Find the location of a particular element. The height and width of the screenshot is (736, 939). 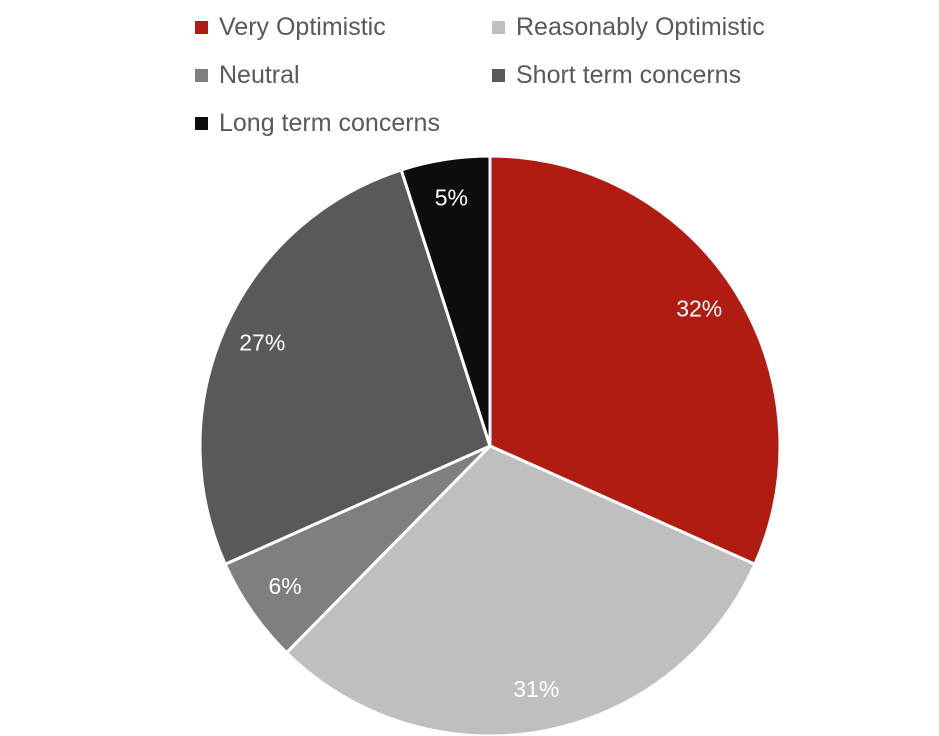

legend-label: Reasonably Optimistic is located at coordinates (640, 27).